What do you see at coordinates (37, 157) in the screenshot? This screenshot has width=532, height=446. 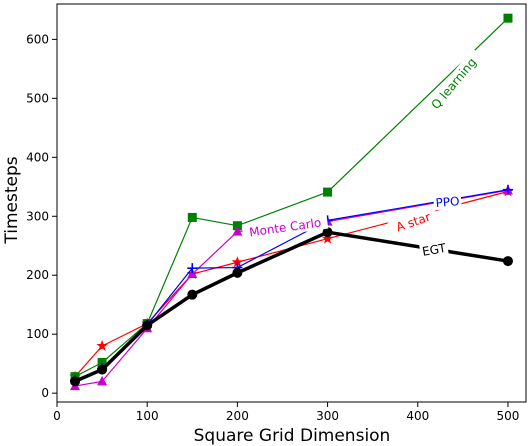 I see `y-tick-label: 400` at bounding box center [37, 157].